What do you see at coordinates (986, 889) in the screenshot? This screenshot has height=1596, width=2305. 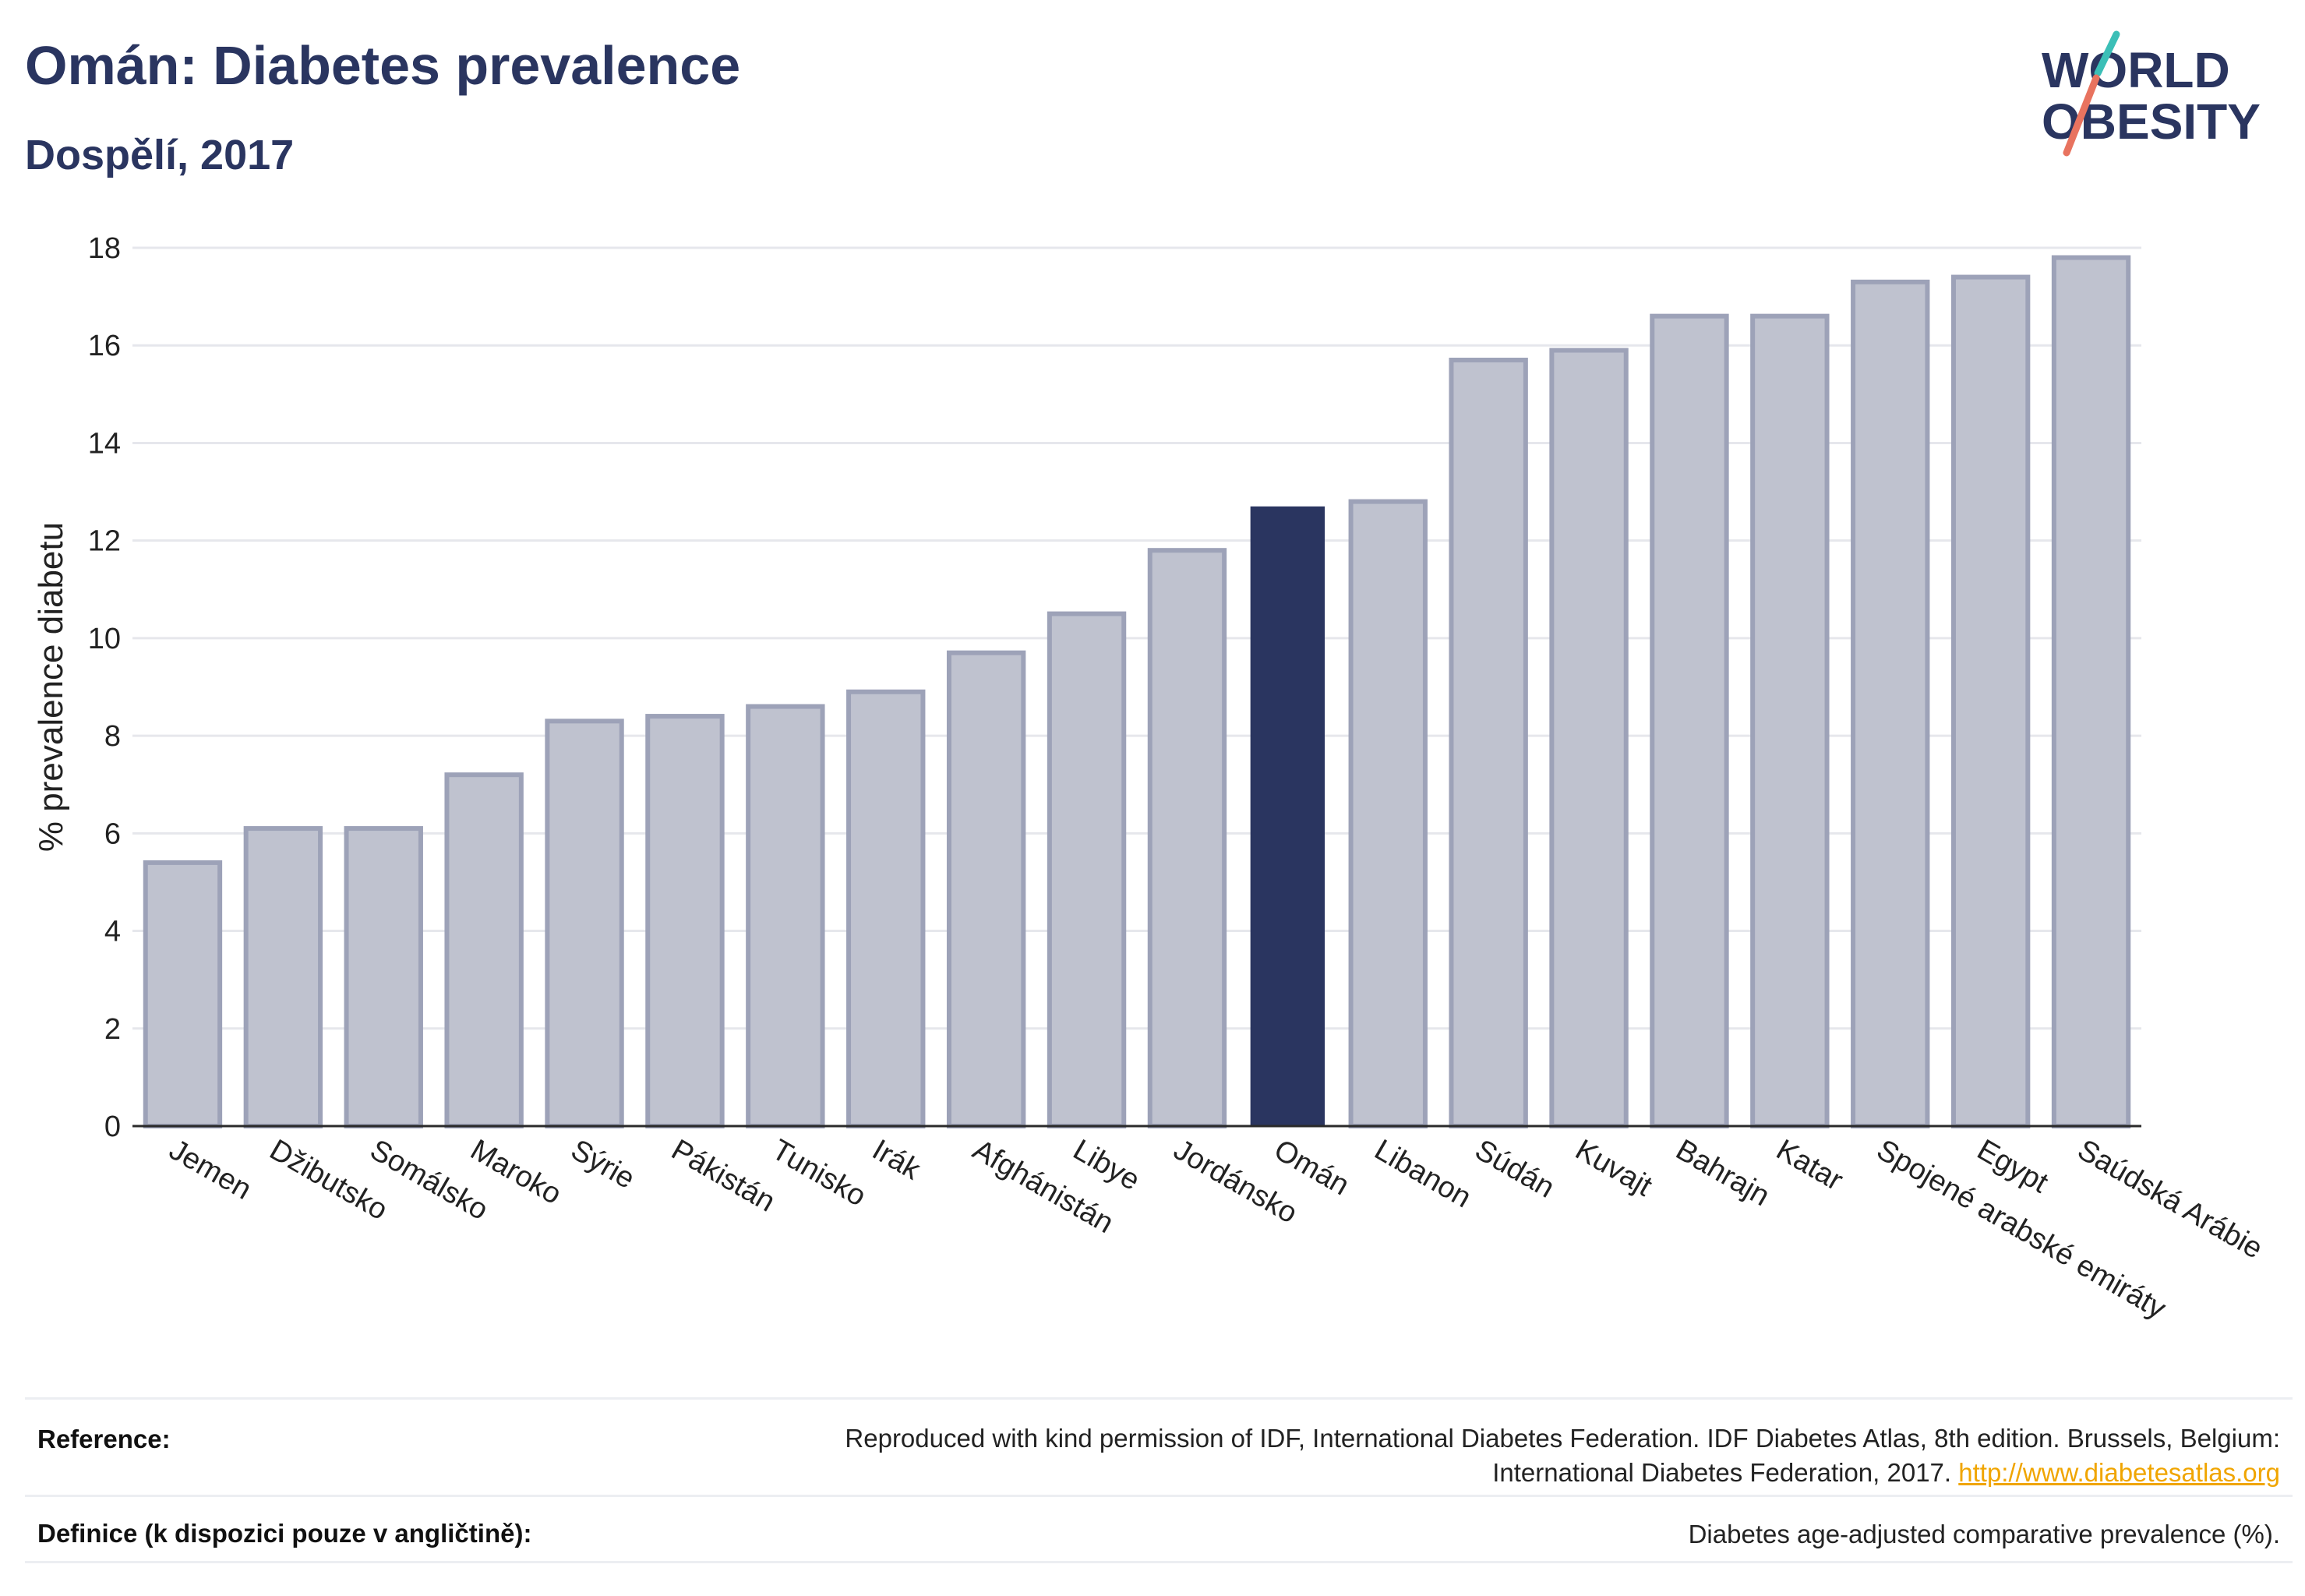 I see `bar-Afghánistán` at bounding box center [986, 889].